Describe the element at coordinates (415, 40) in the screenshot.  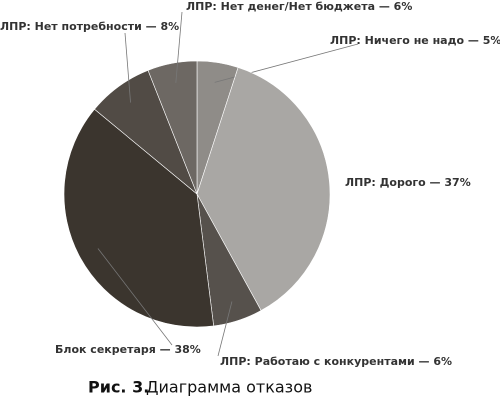
I see `slice-label: ЛПР: Ничего не надо — 5%` at that location.